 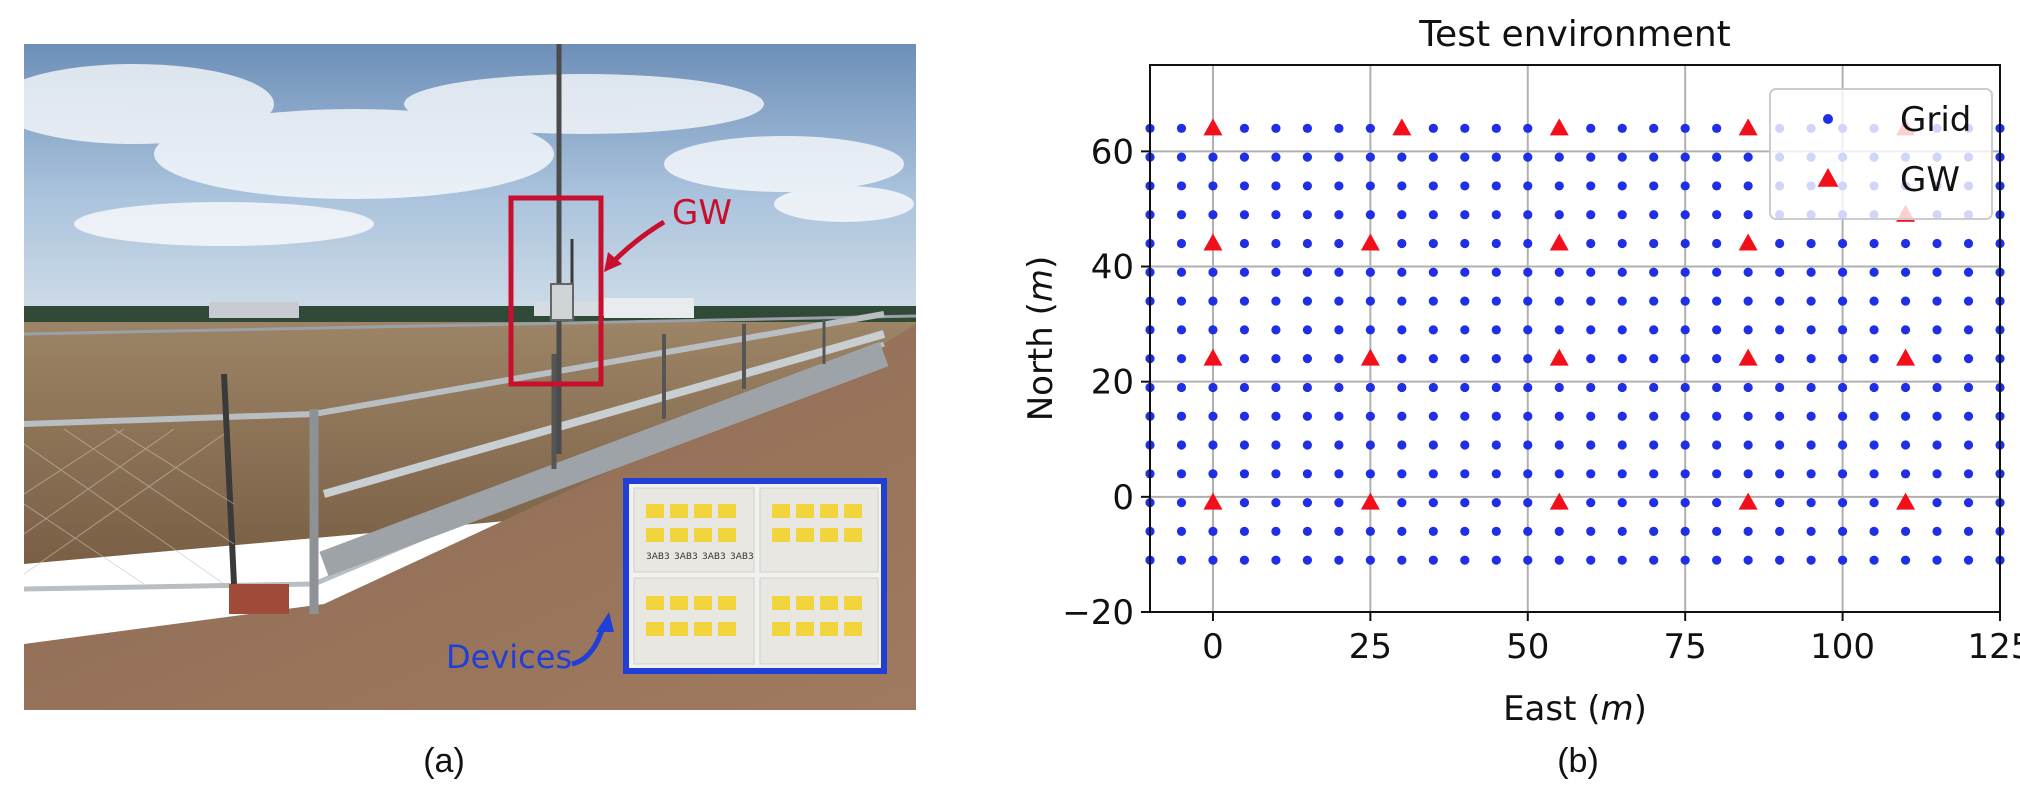 I want to click on x-tick-label: 100, so click(x=1842, y=647).